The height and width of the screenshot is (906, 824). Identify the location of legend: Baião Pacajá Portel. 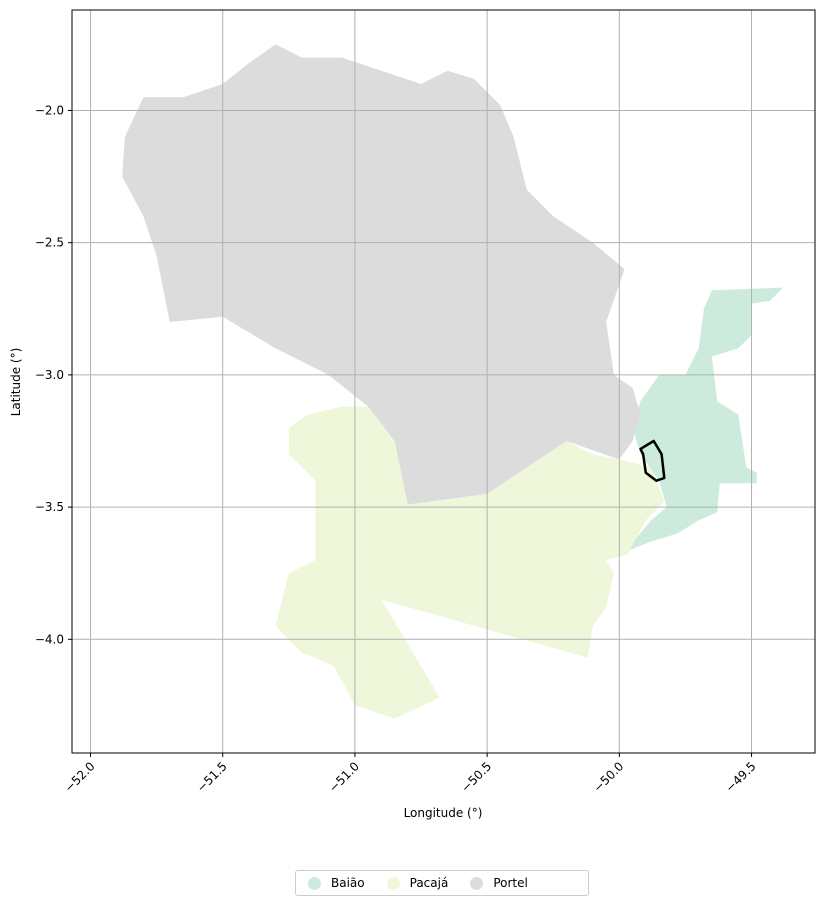
(442, 883).